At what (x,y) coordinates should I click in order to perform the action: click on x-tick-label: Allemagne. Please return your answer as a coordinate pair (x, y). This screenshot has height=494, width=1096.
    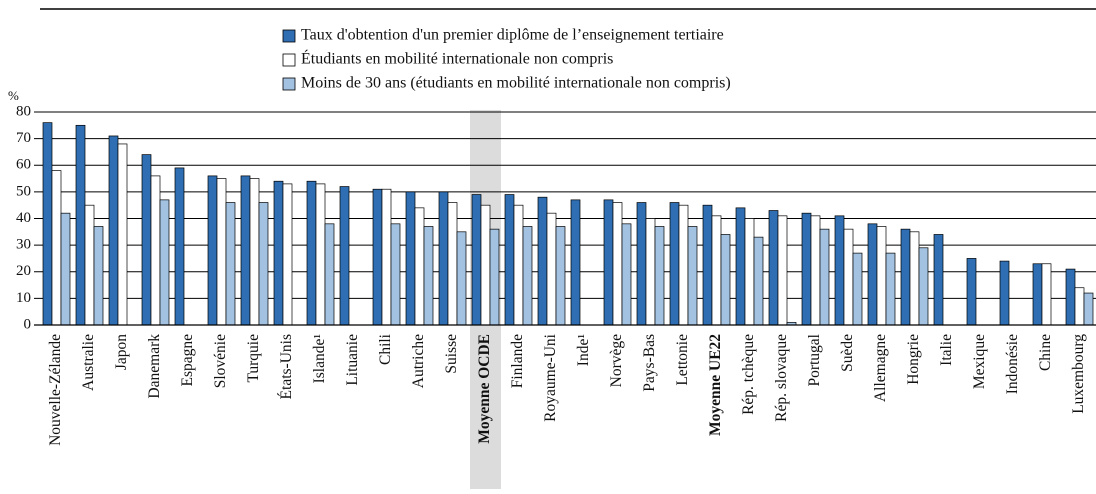
    Looking at the image, I should click on (880, 368).